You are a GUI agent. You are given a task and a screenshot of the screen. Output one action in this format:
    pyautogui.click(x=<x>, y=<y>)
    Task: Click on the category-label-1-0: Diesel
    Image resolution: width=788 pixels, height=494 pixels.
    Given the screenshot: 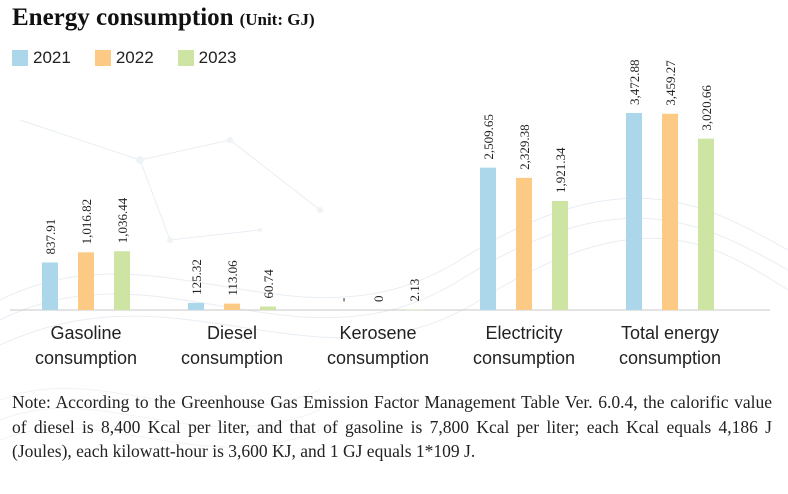 What is the action you would take?
    pyautogui.click(x=232, y=333)
    